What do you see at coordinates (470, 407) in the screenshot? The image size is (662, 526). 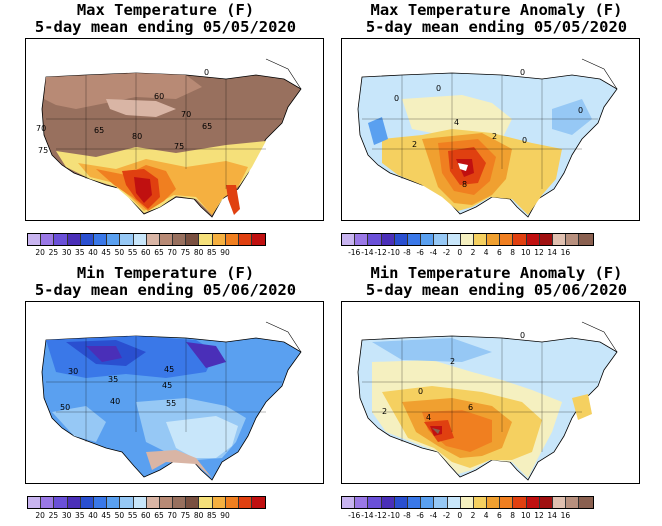 I see `contour-label: 6` at bounding box center [470, 407].